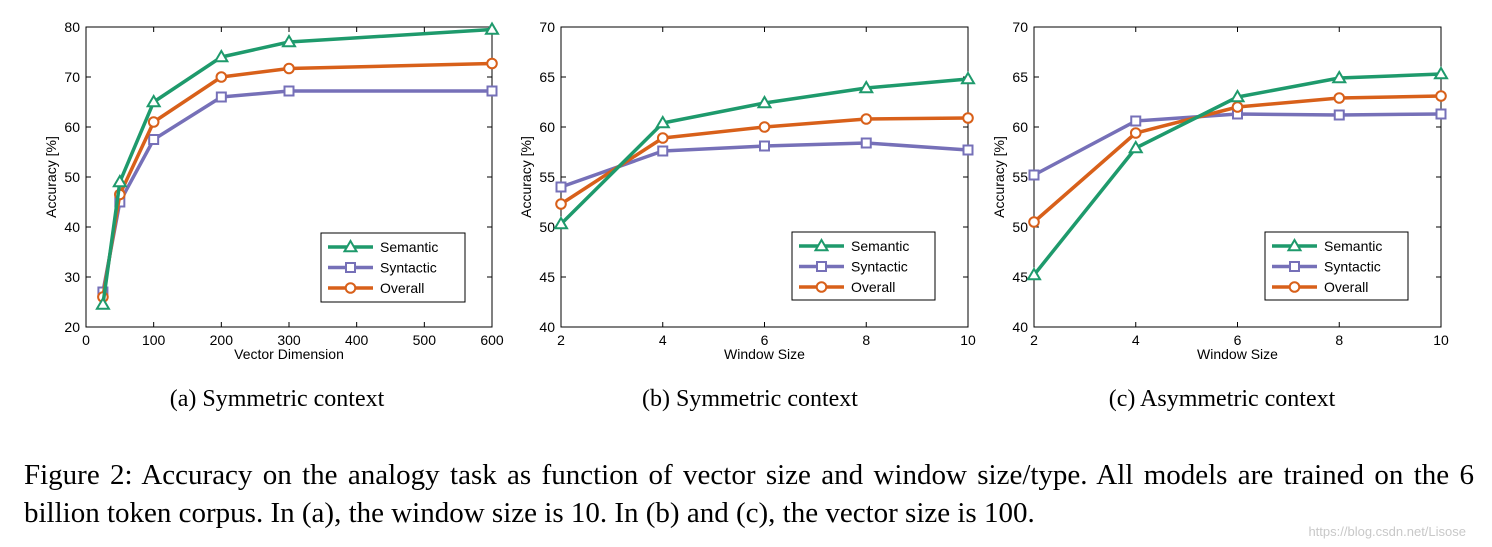 This screenshot has height=547, width=1492. I want to click on legend-entry-semantic: Semantic, so click(1327, 246).